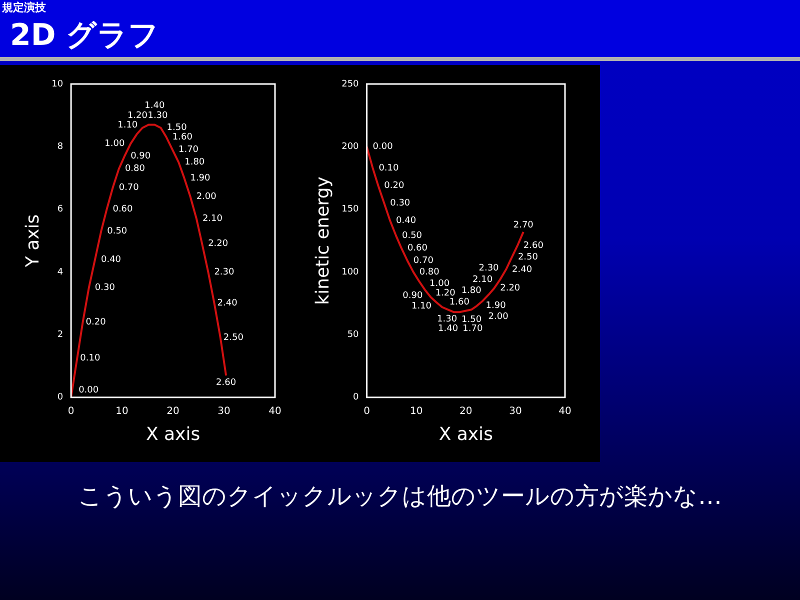  I want to click on y-tick-label: 2, so click(60, 335).